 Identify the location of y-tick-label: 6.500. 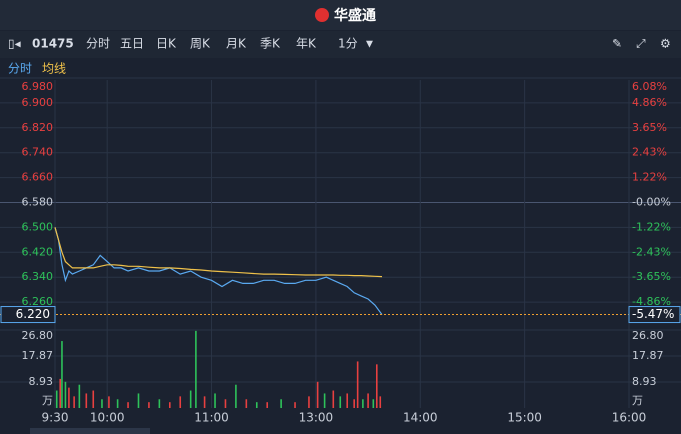
(38, 226).